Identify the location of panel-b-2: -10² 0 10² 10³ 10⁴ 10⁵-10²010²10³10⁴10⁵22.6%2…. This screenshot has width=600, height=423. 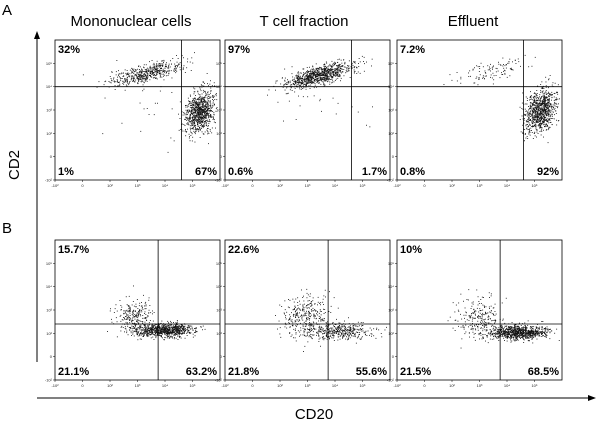
(303, 313).